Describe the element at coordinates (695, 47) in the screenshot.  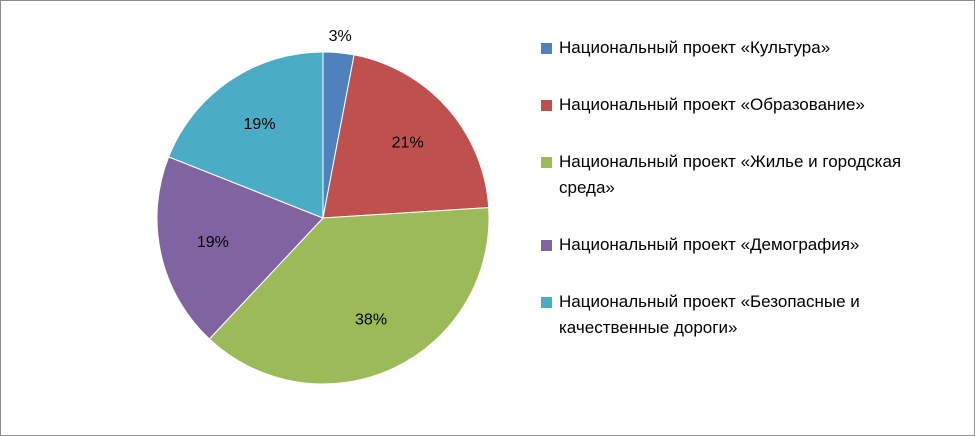
I see `legend-label: Национальный проект «Культура»` at that location.